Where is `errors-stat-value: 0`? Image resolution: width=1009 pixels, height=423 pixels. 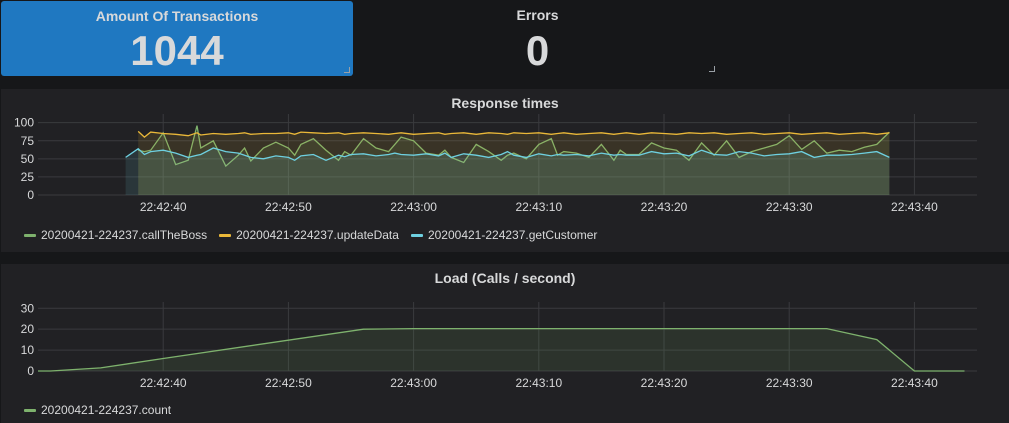 errors-stat-value: 0 is located at coordinates (537, 50).